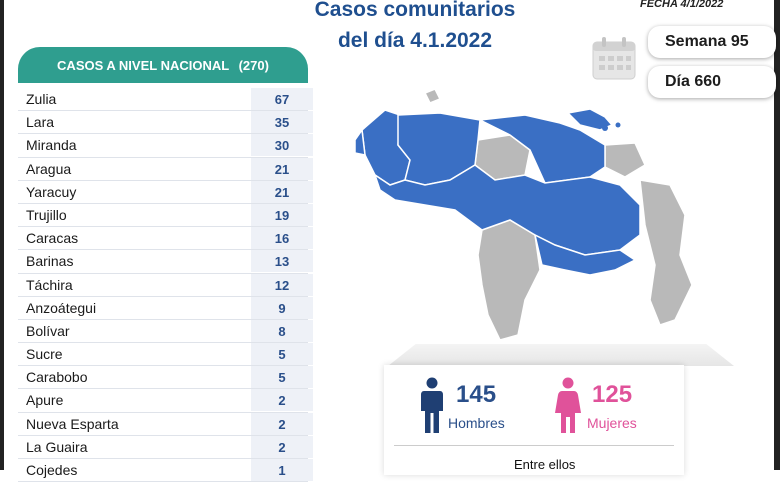  What do you see at coordinates (712, 82) in the screenshot?
I see `day-pill: Día 660` at bounding box center [712, 82].